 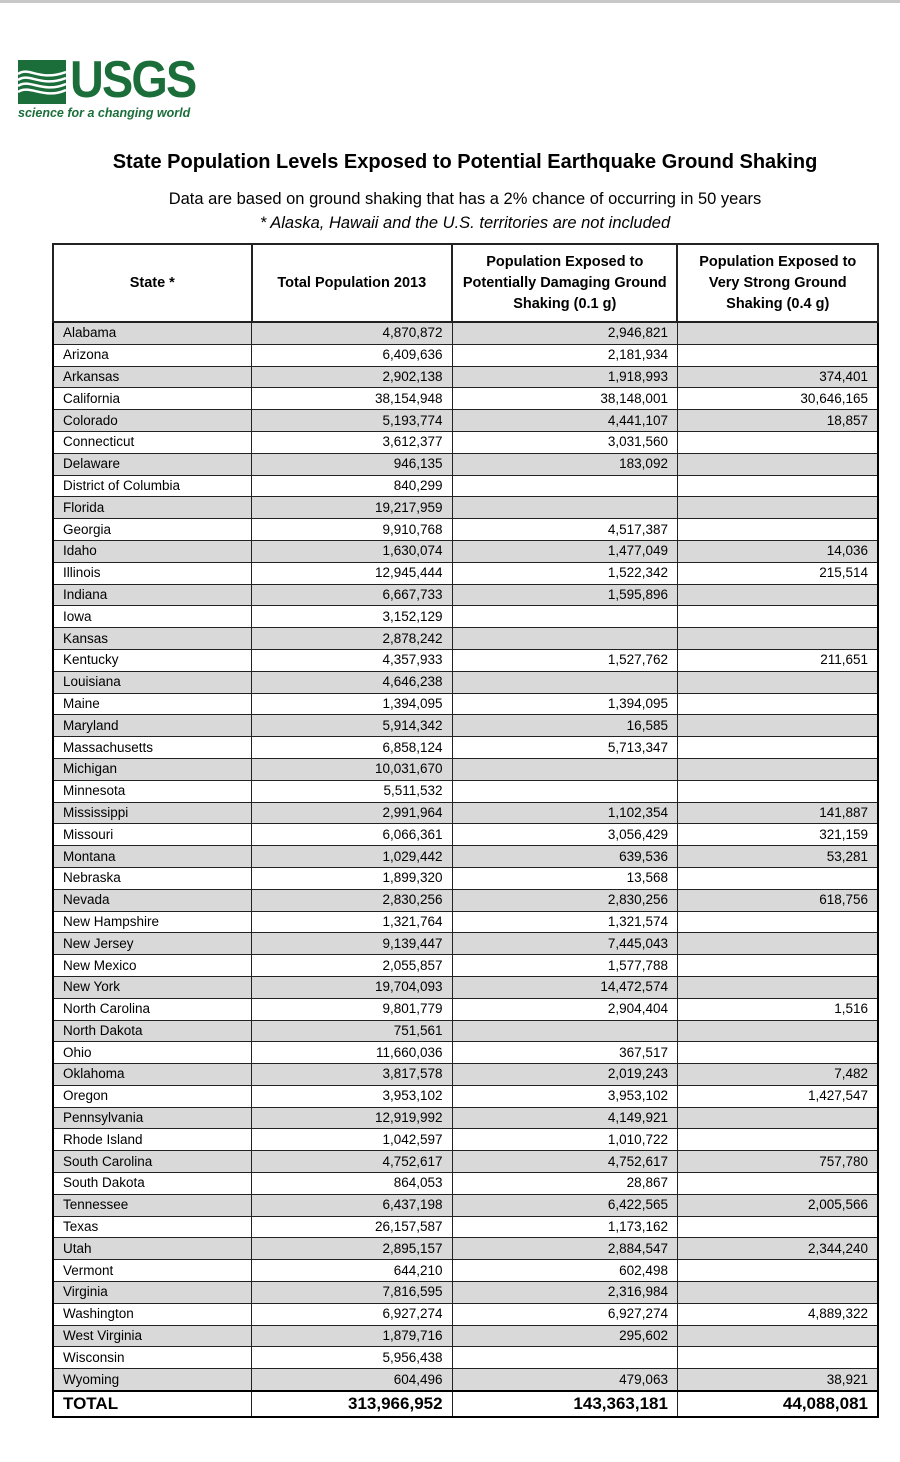 What do you see at coordinates (564, 399) in the screenshot?
I see `cell-damaging: 38,148,001` at bounding box center [564, 399].